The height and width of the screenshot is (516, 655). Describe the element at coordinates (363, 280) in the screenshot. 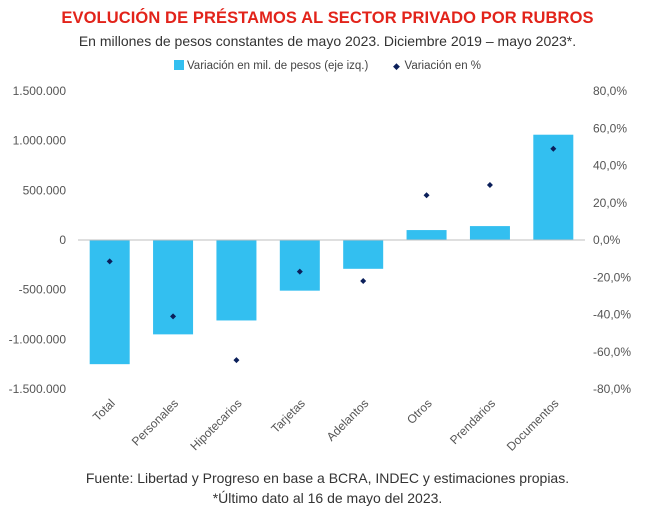

I see `point-adelantos` at that location.